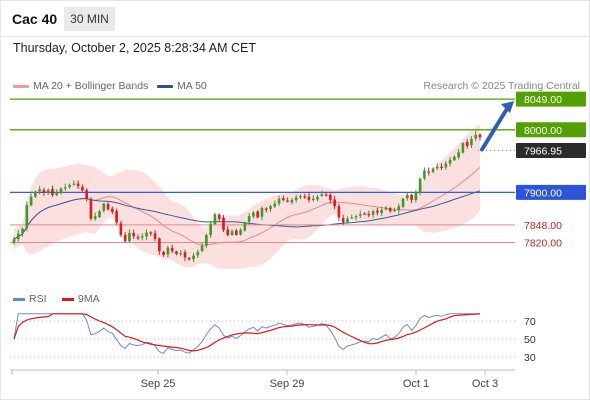  I want to click on datetime-label: Thursday, October 2, 2025 8:28:34 AM CET, so click(134, 48).